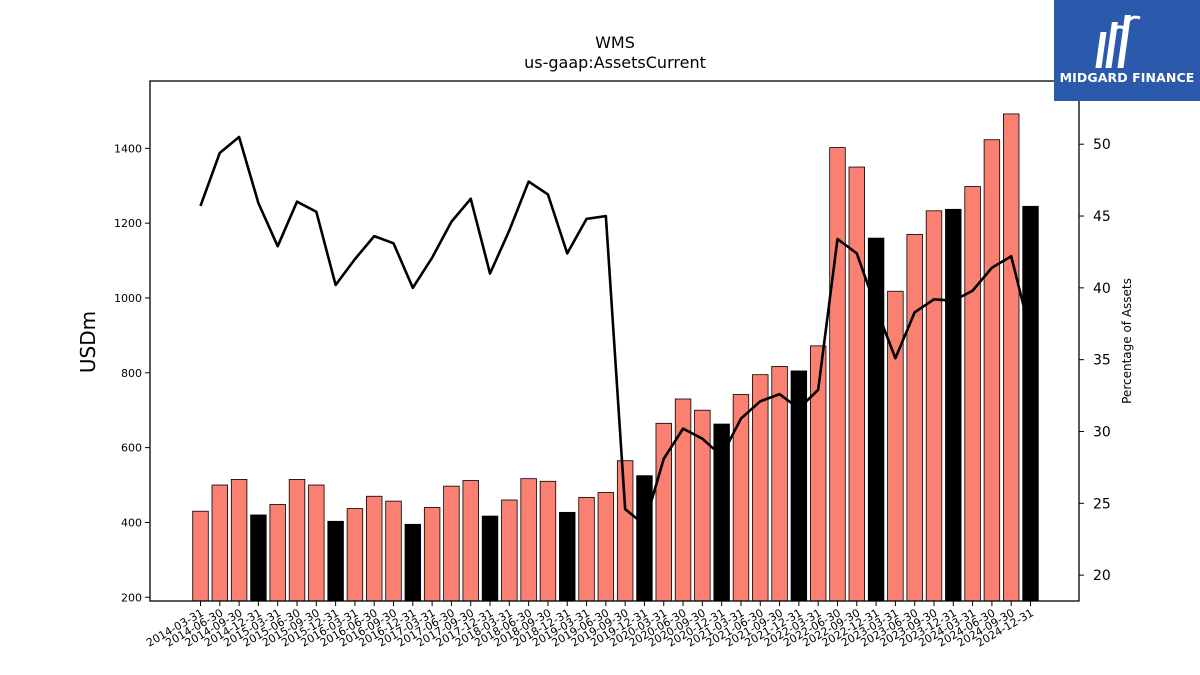 The image size is (1200, 675). I want to click on y-tick-label: 1200, so click(128, 223).